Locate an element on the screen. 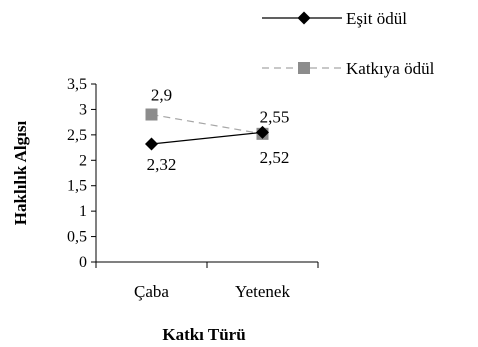 Image resolution: width=478 pixels, height=347 pixels. y-tick-label: 1 is located at coordinates (83, 211).